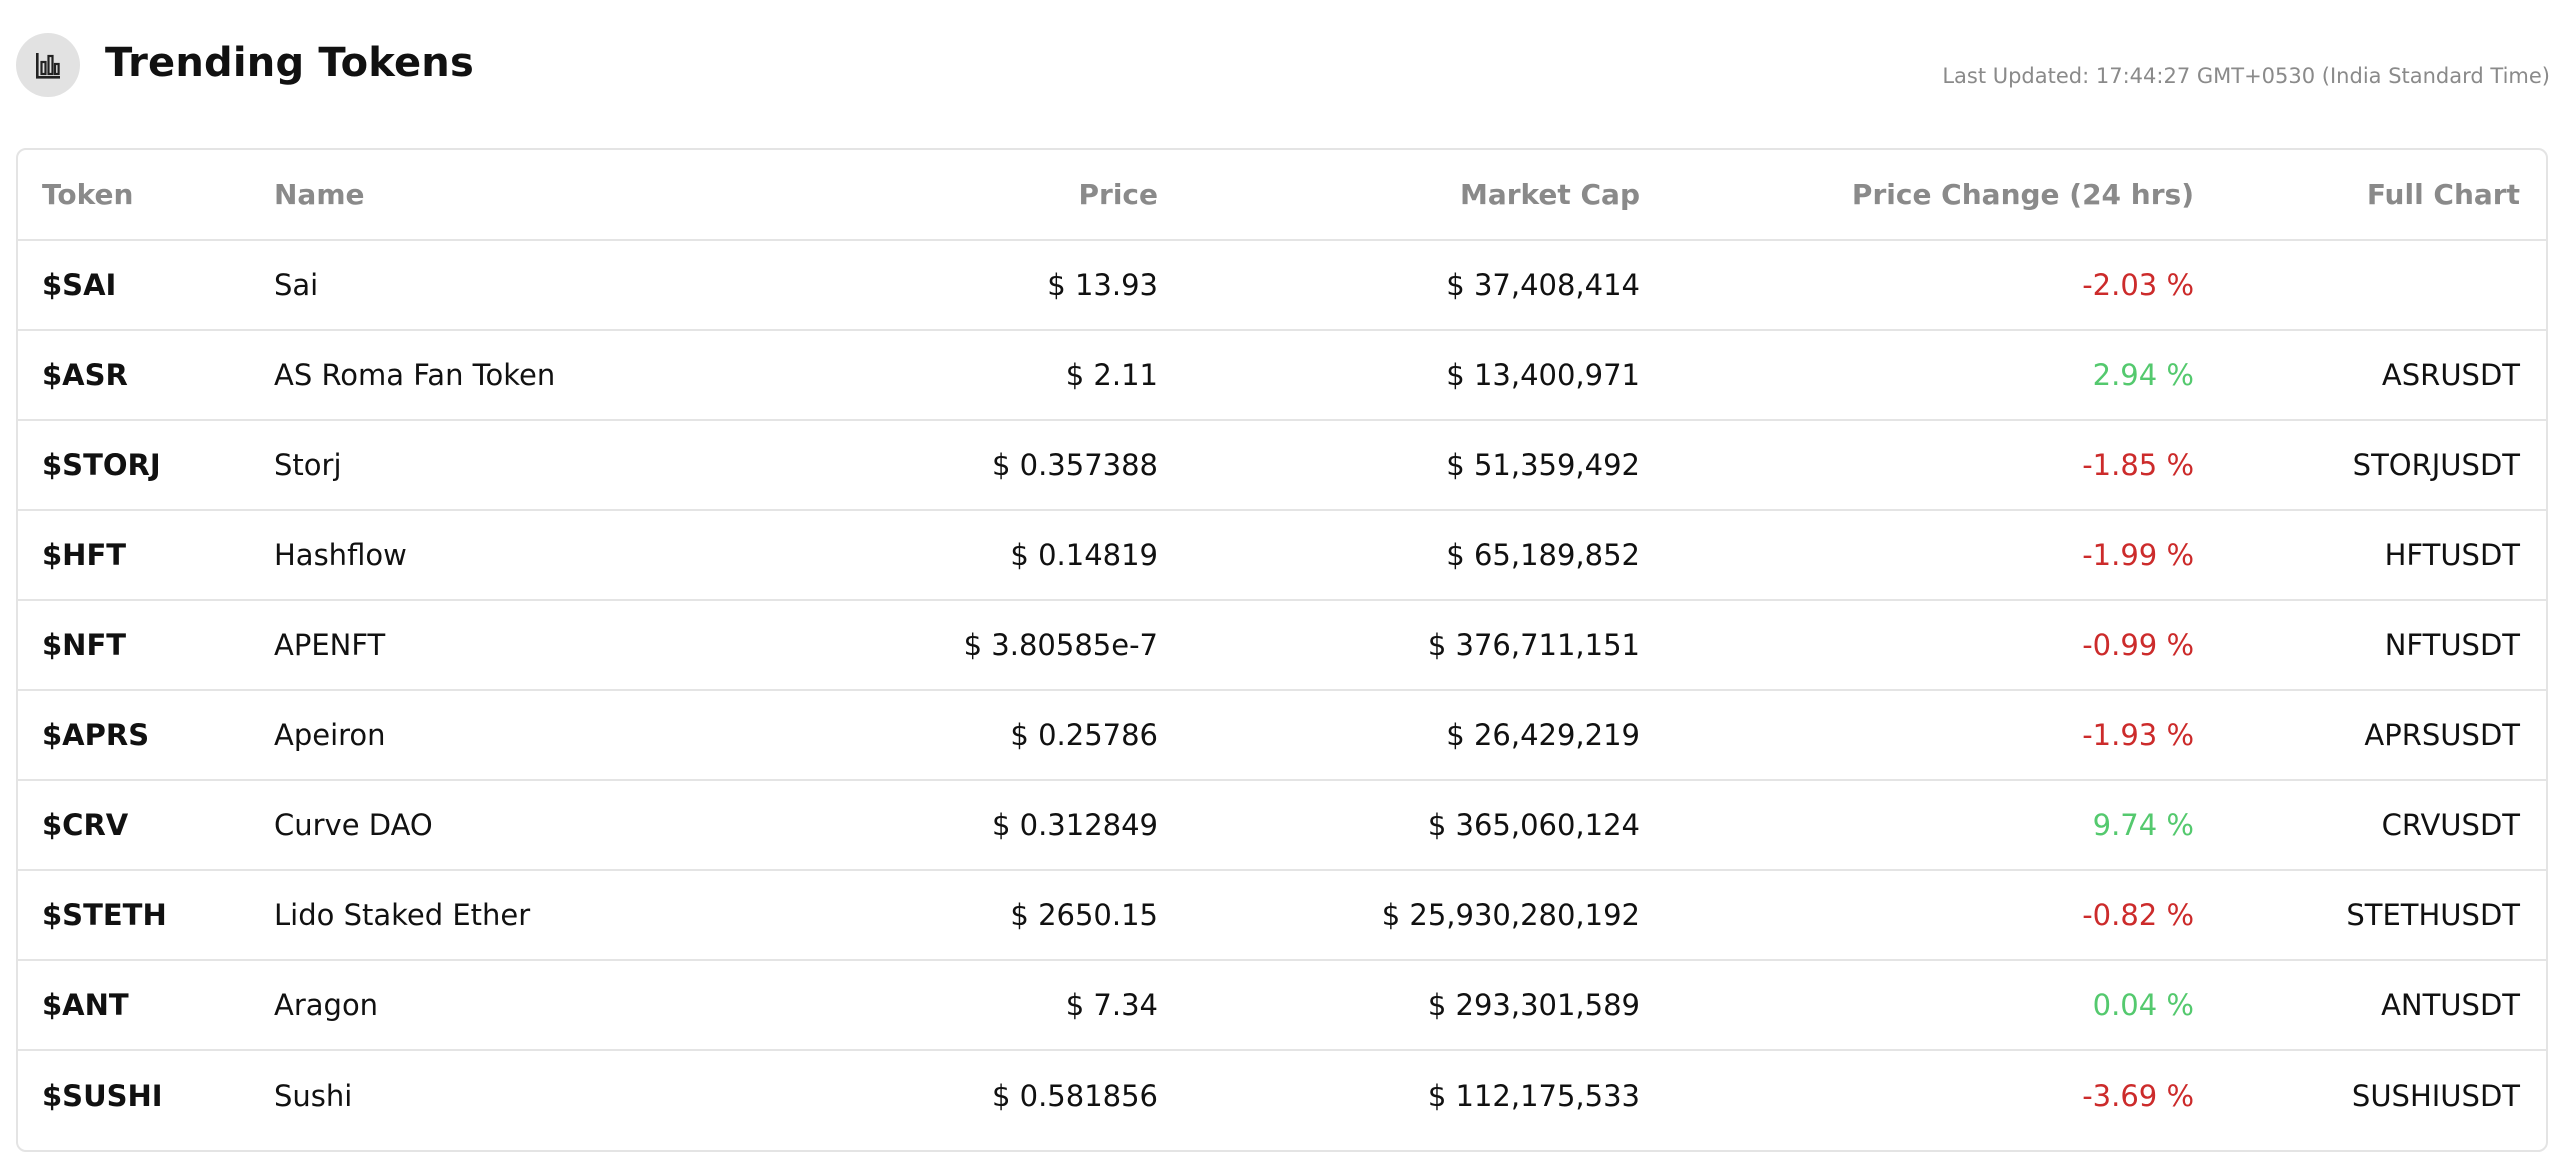  I want to click on full-chart-link: STETHUSDT, so click(2370, 915).